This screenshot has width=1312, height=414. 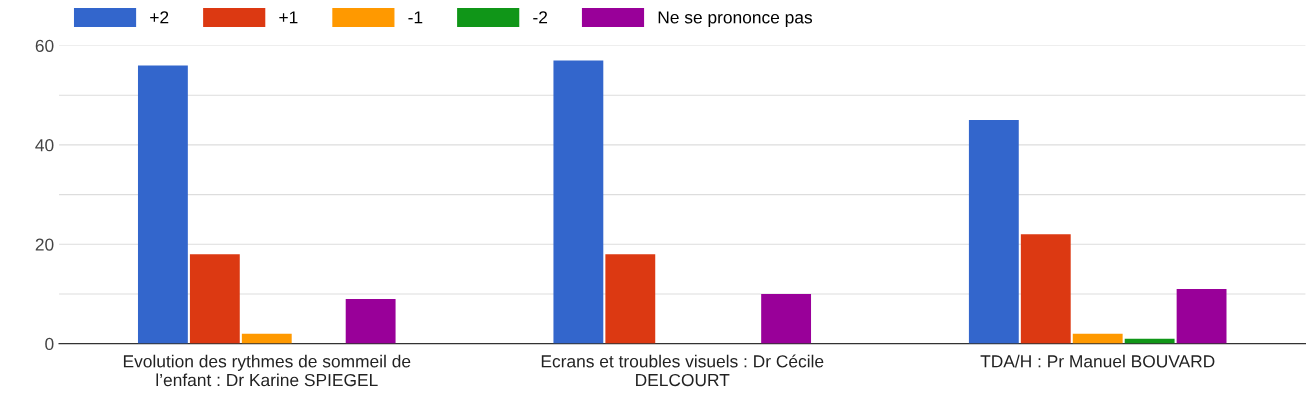 I want to click on x-tick-label: Ecrans et troubles visuels : Dr Cécile DELCOURT, so click(x=682, y=370).